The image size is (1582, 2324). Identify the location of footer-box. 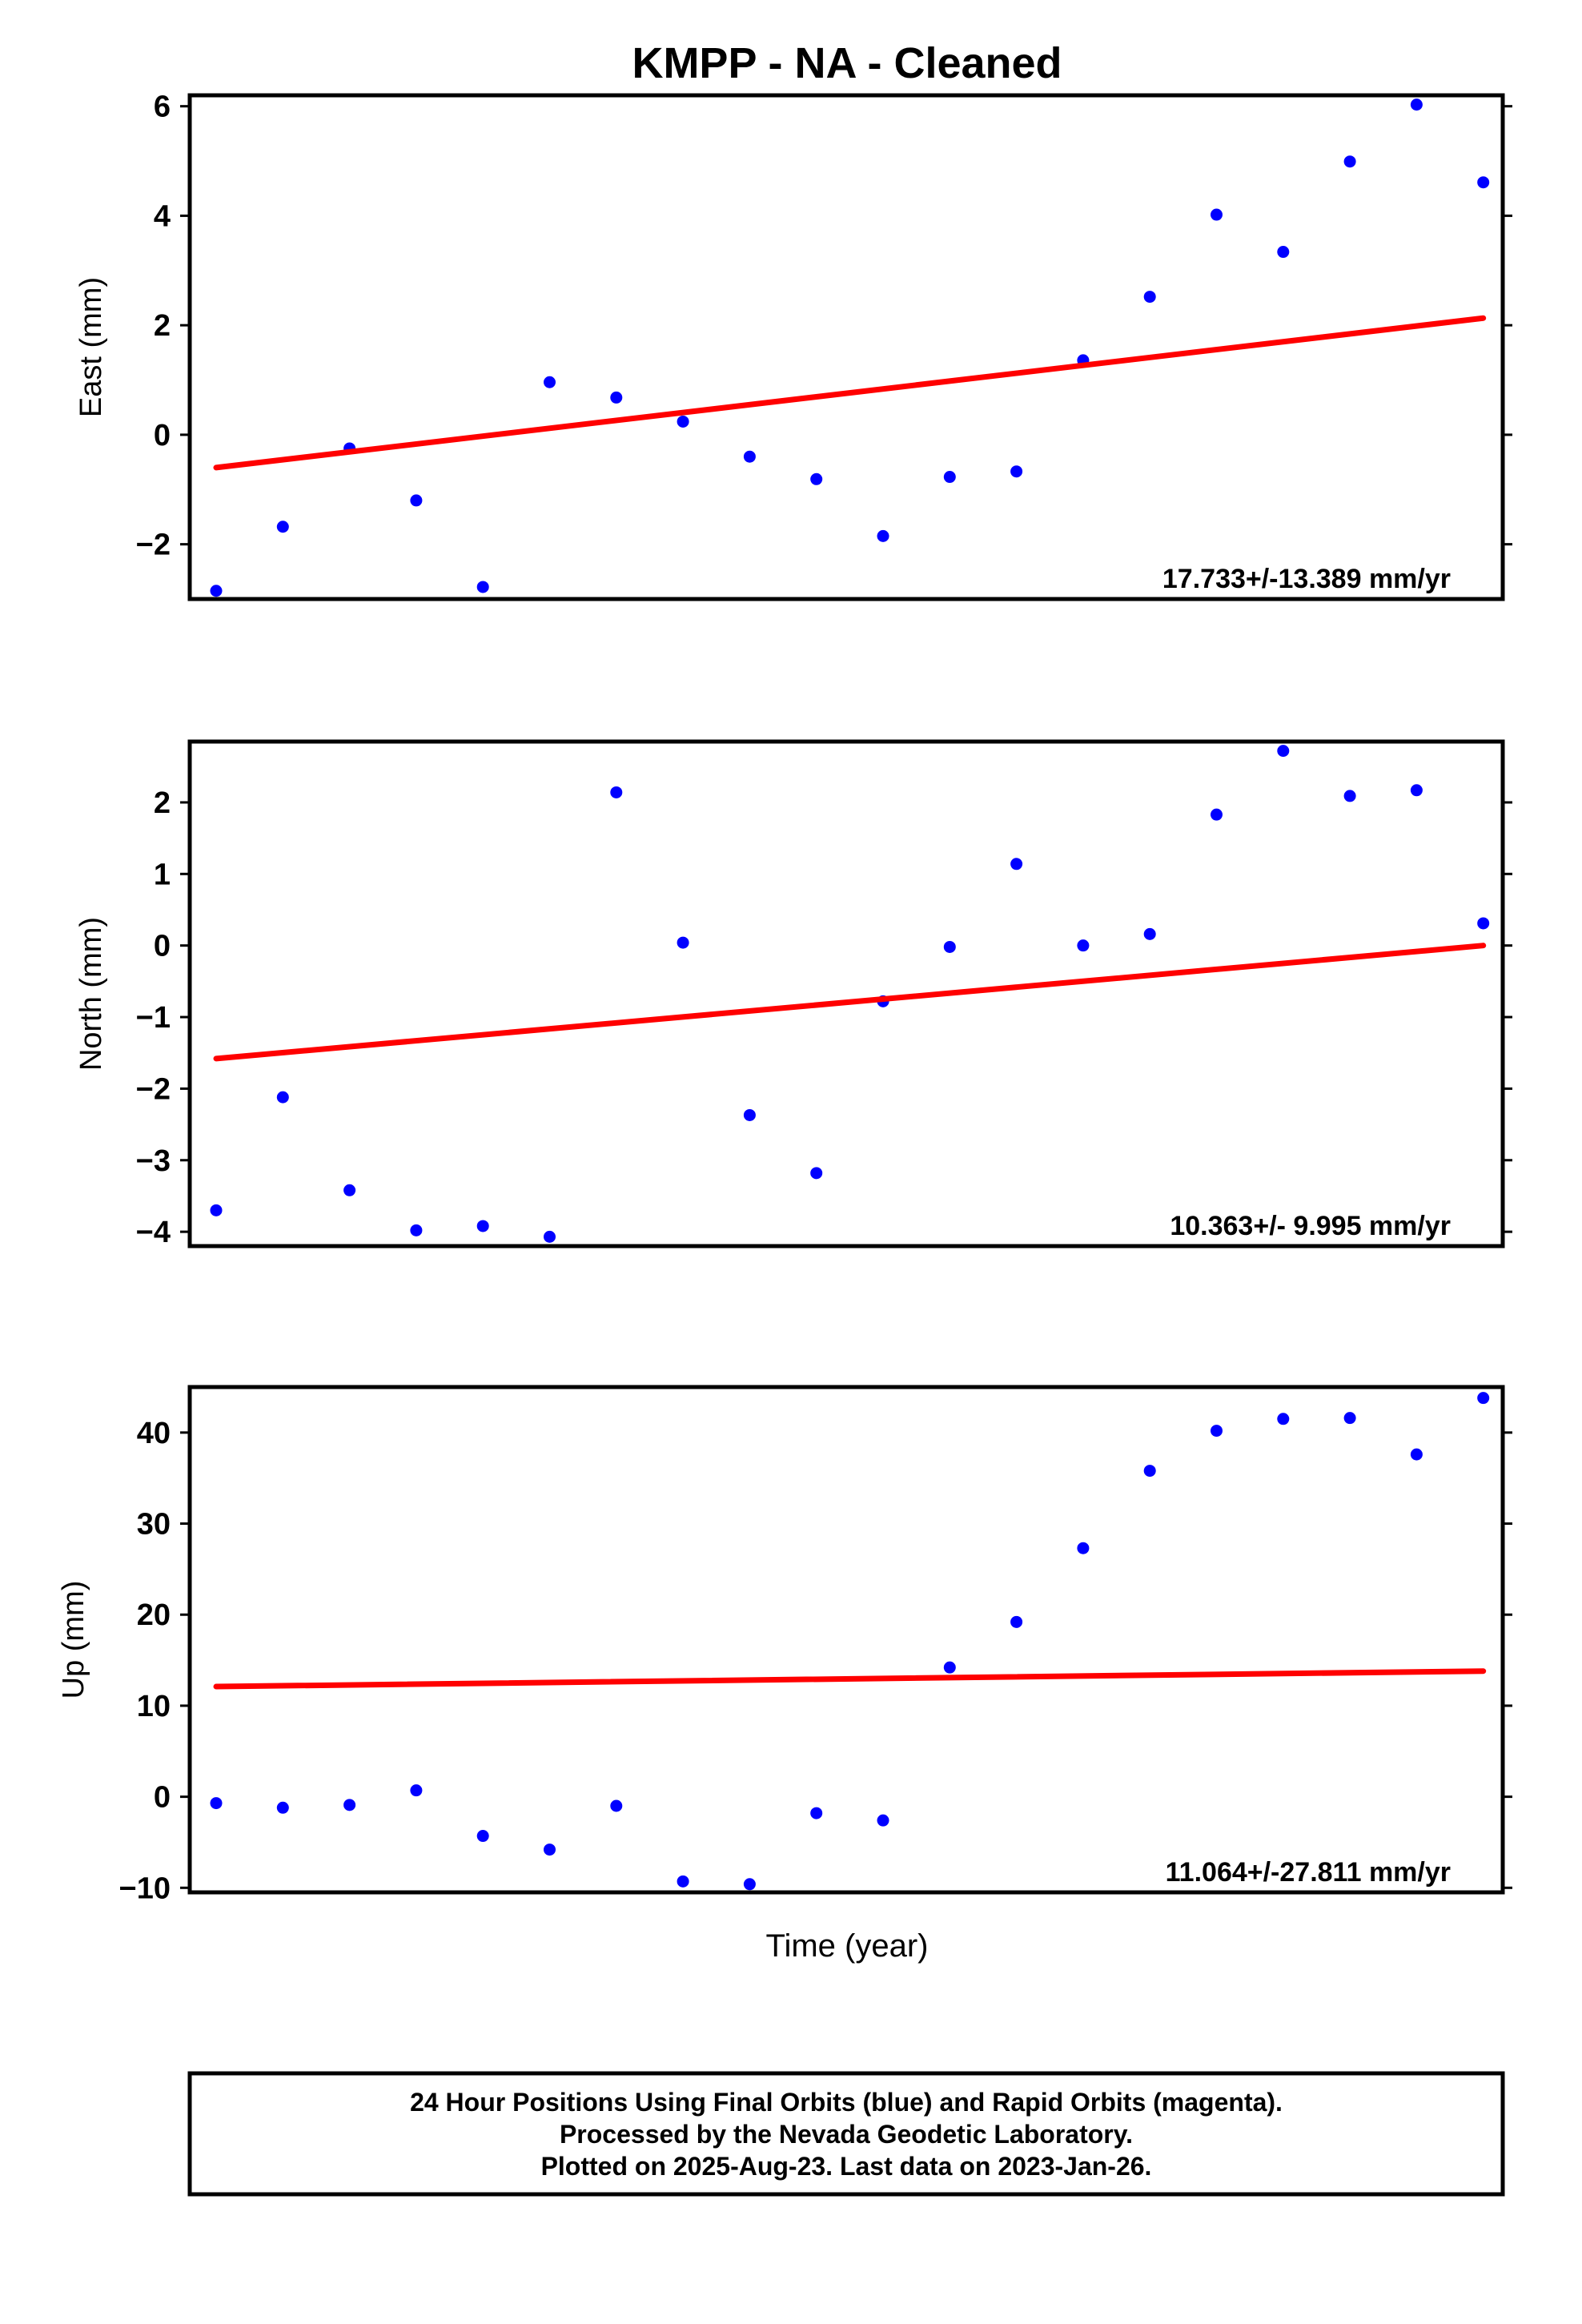
(846, 2134).